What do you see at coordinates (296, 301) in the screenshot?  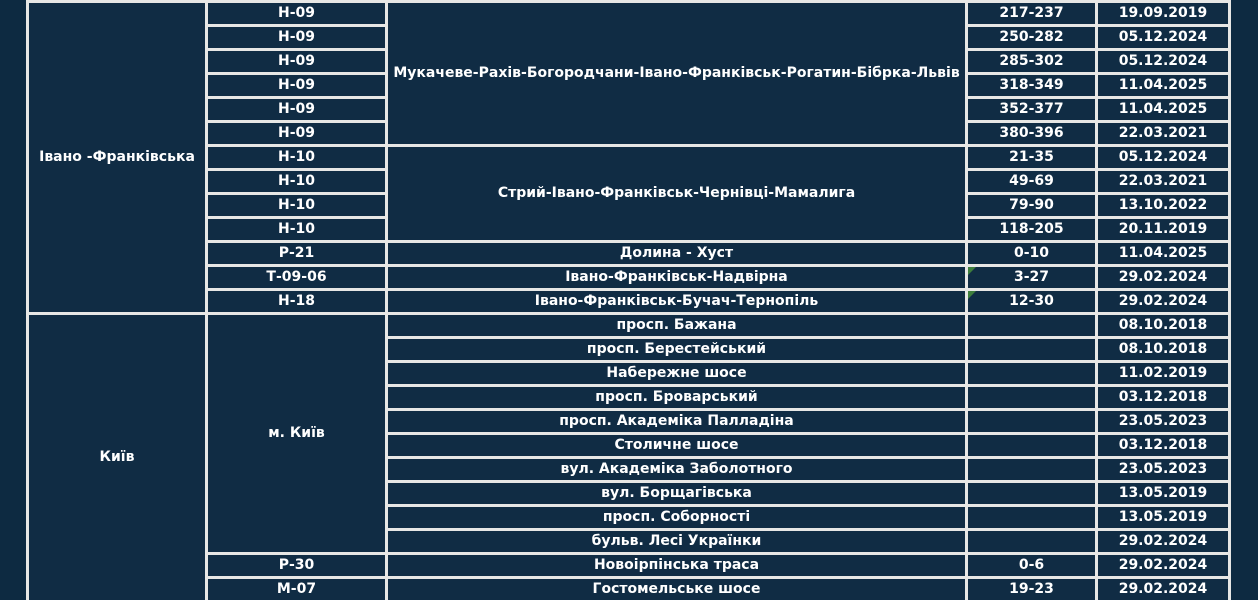 I see `road-code-cell: Н-18` at bounding box center [296, 301].